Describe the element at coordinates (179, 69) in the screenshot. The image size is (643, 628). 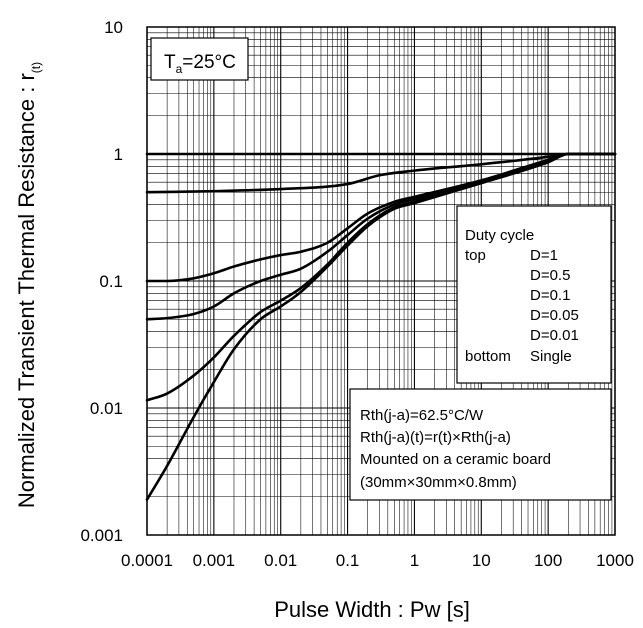
I see `temperature-subscript: a` at that location.